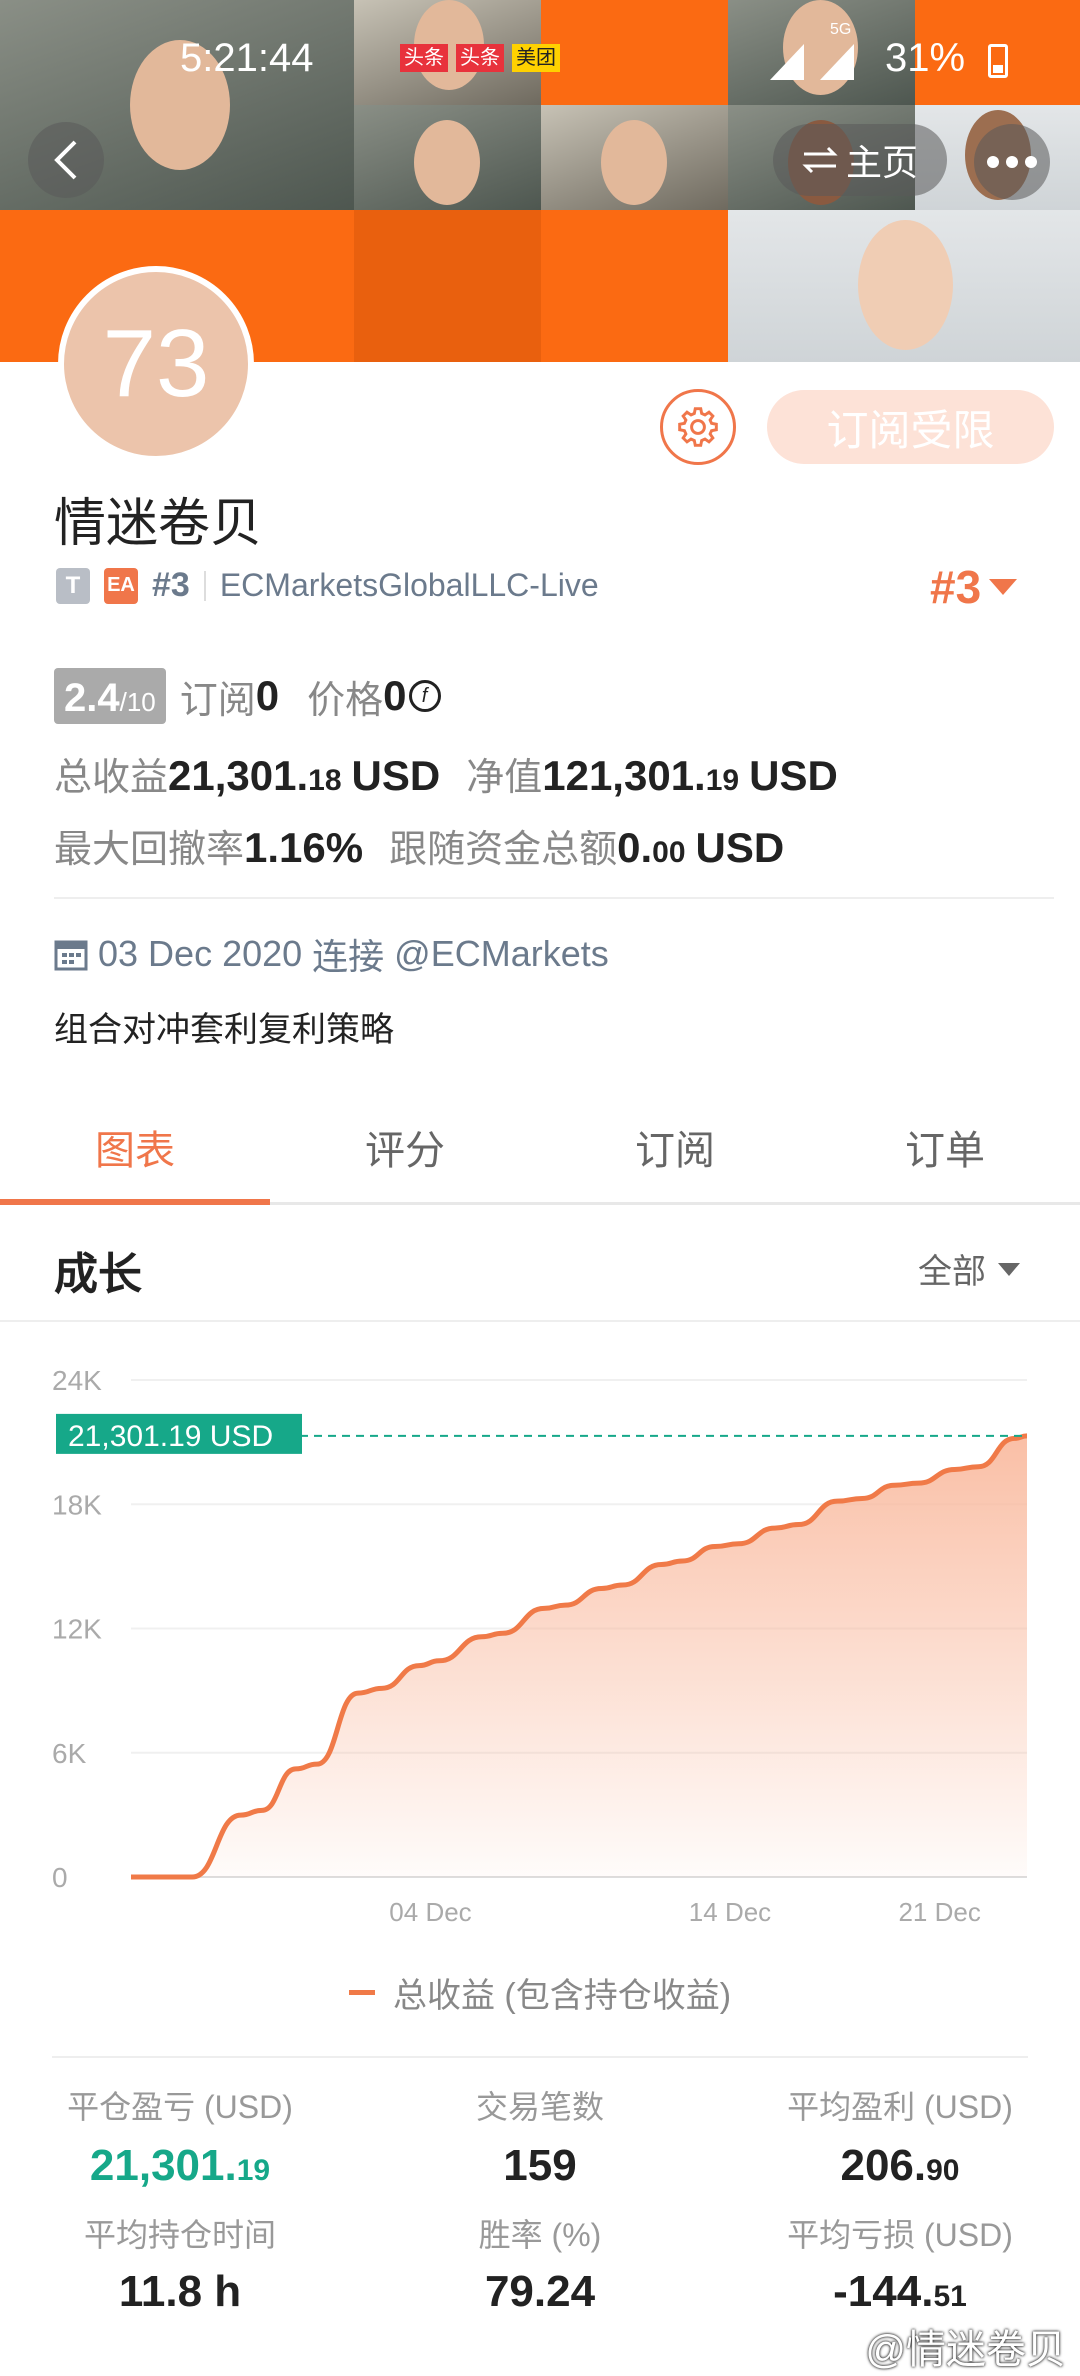 The width and height of the screenshot is (1080, 2376). I want to click on total-profit-value: 21,301., so click(238, 775).